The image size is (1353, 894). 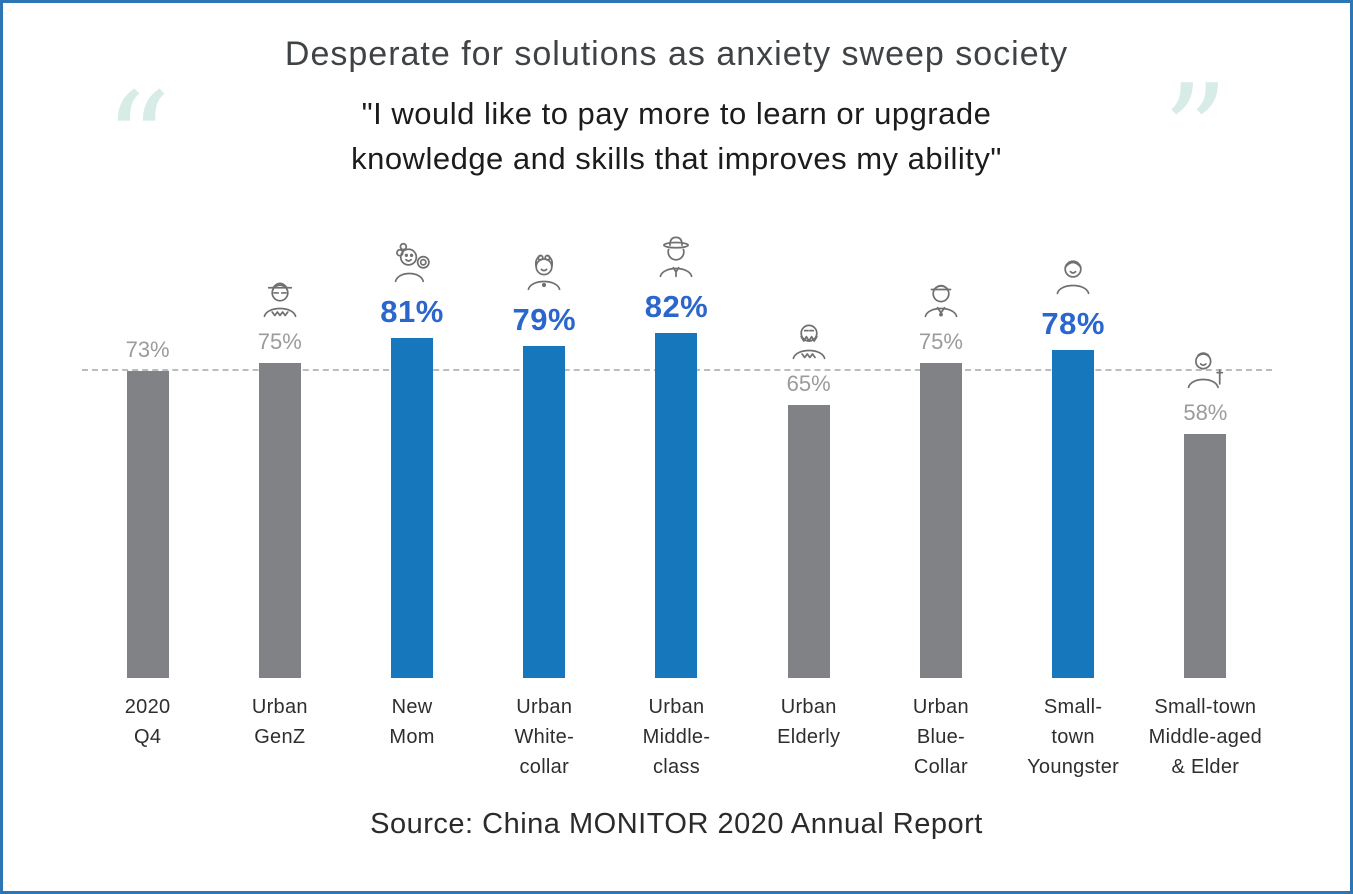 I want to click on chart-column: 73%, so click(x=148, y=443).